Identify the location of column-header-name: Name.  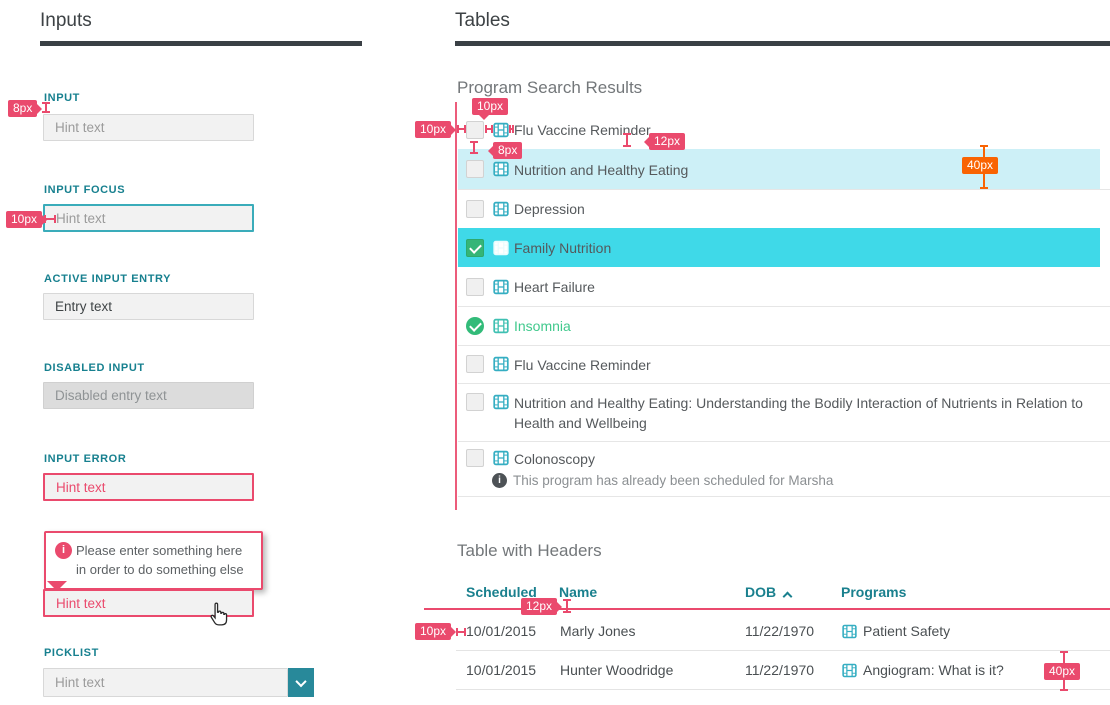
(578, 592).